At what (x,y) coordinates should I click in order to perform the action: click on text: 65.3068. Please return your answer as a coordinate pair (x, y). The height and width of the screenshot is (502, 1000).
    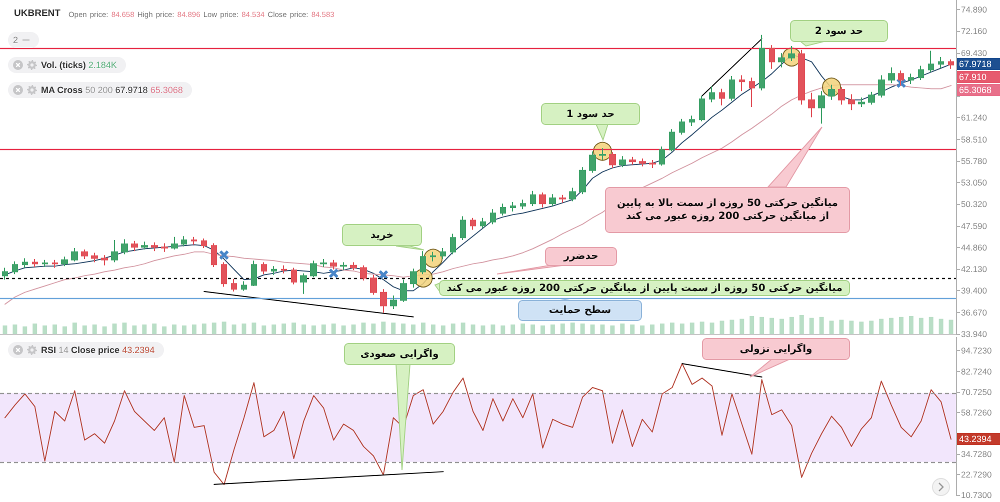
    Looking at the image, I should click on (975, 90).